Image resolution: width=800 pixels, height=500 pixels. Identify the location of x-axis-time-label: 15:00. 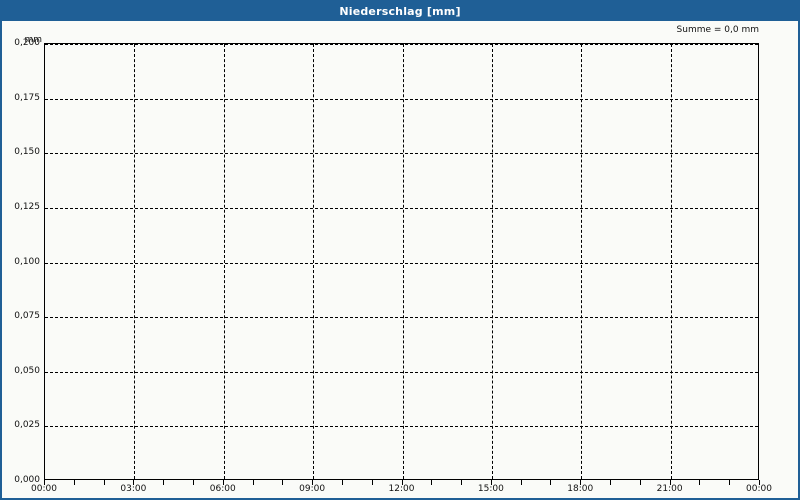
(490, 489).